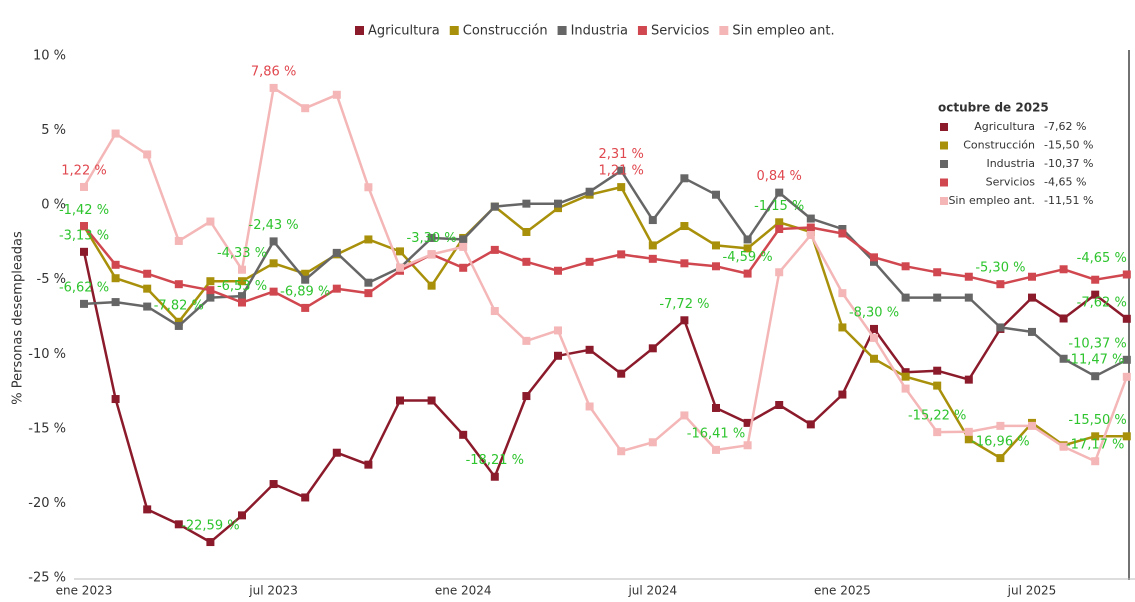 The width and height of the screenshot is (1135, 602). I want to click on data-label: -11,47 %, so click(1095, 360).